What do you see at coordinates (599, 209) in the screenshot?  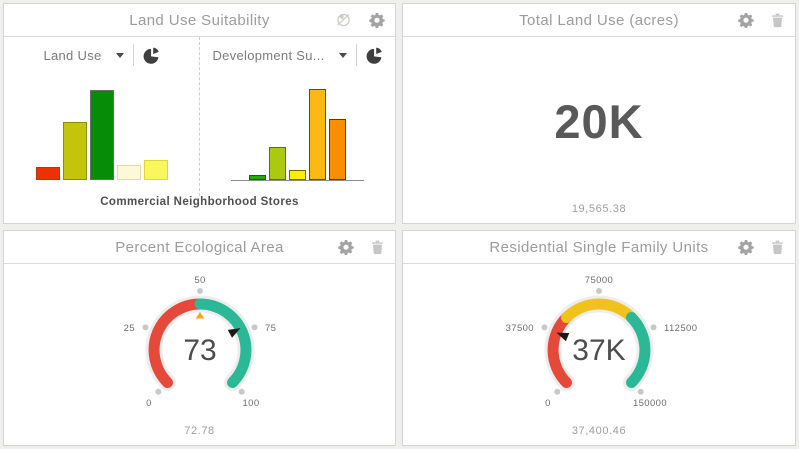 I see `indicator-exact-value: 19,565.38` at bounding box center [599, 209].